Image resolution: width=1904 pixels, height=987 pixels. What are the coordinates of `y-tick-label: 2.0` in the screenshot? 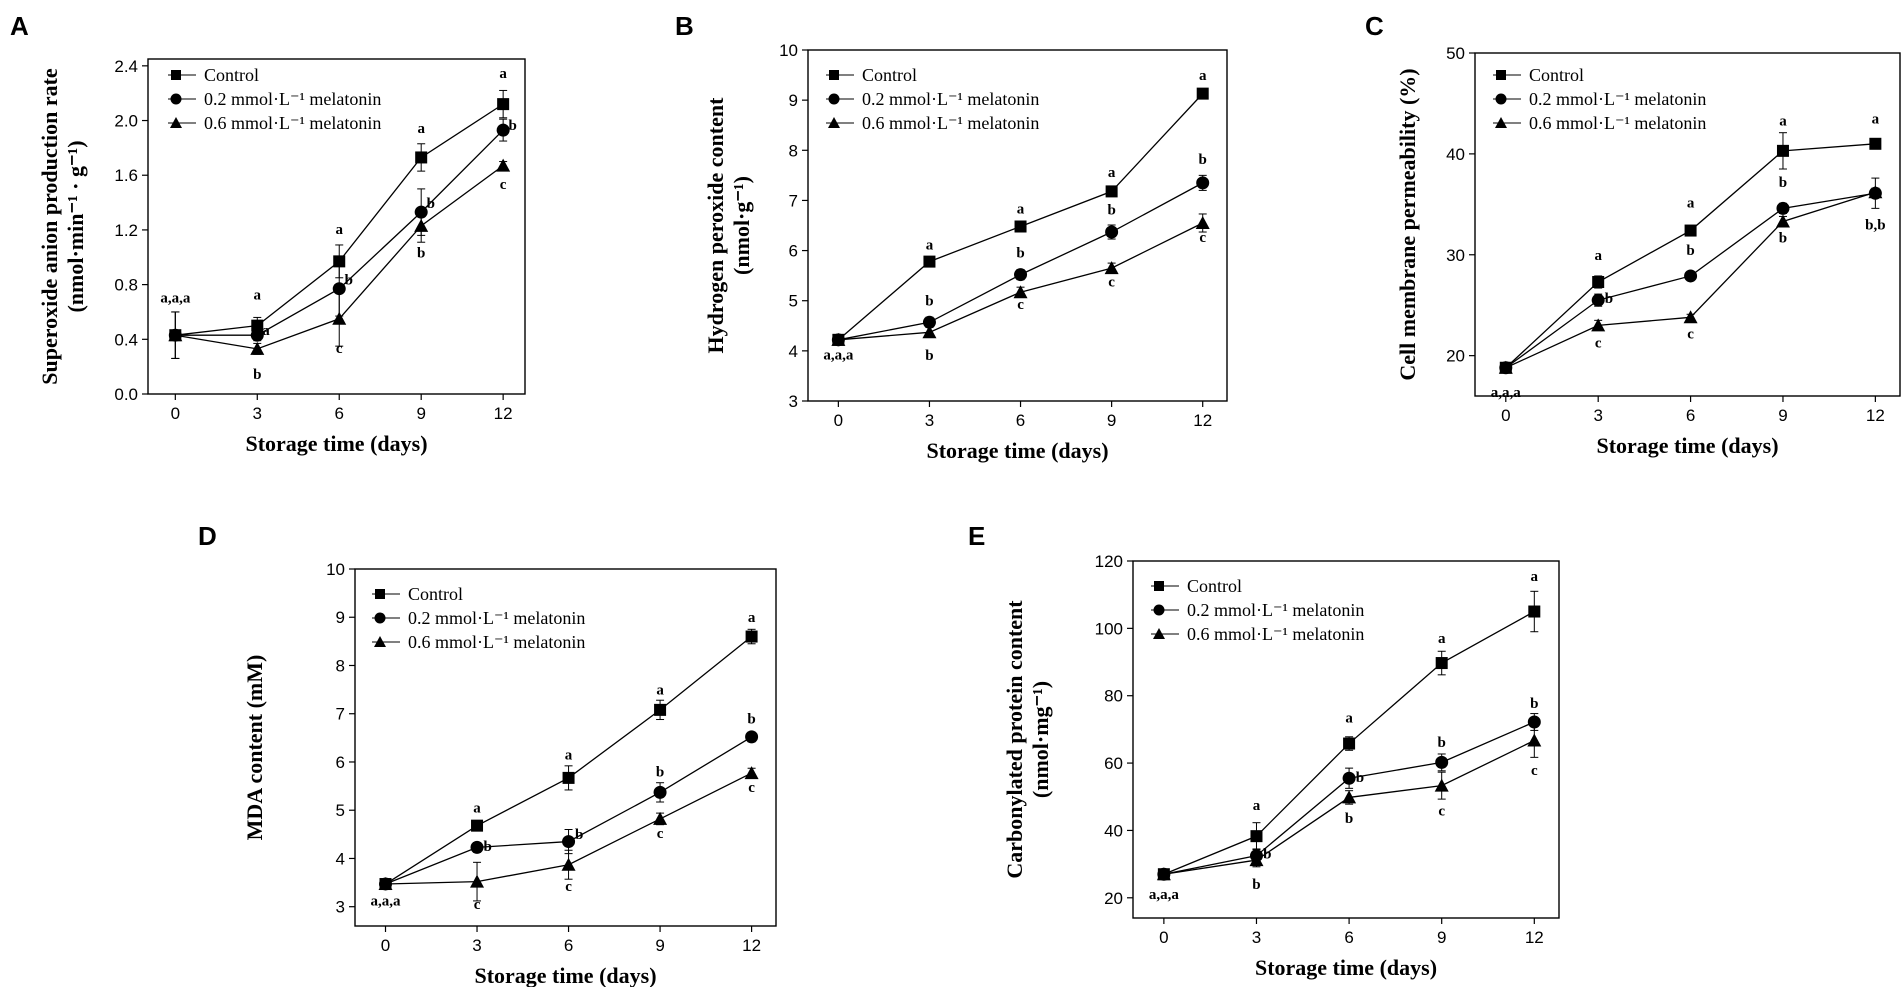 It's located at (126, 121).